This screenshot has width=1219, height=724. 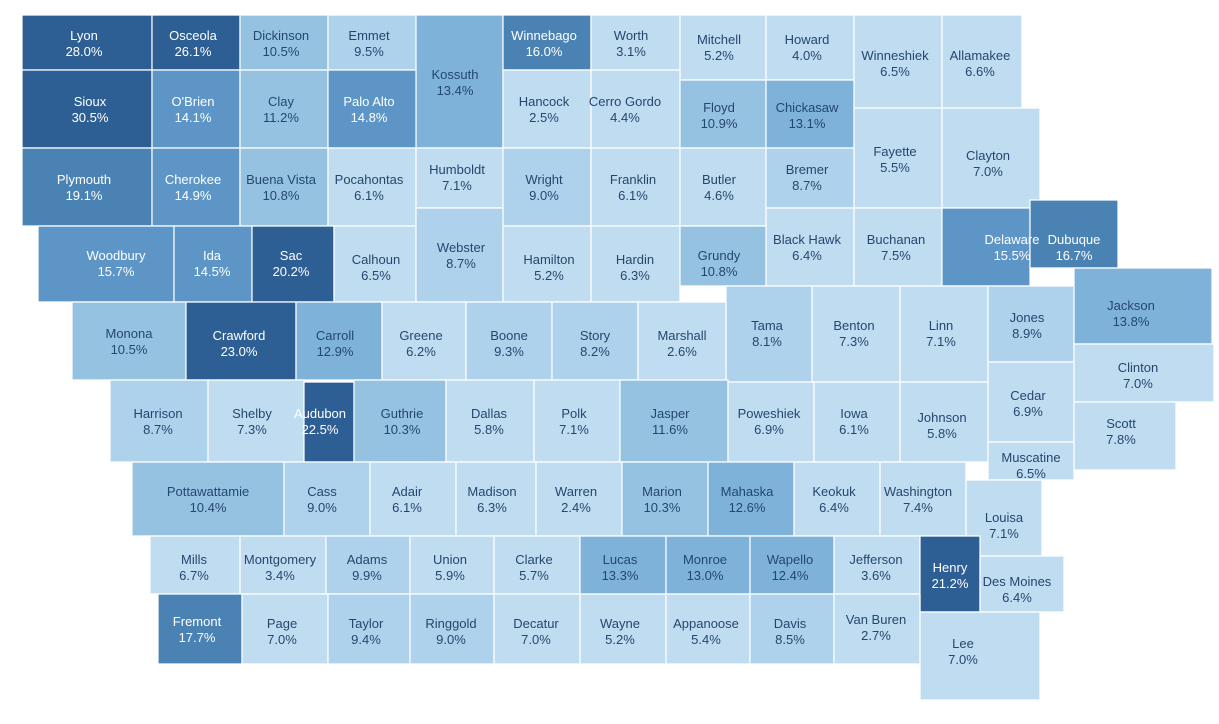 I want to click on county-carroll, so click(x=339, y=341).